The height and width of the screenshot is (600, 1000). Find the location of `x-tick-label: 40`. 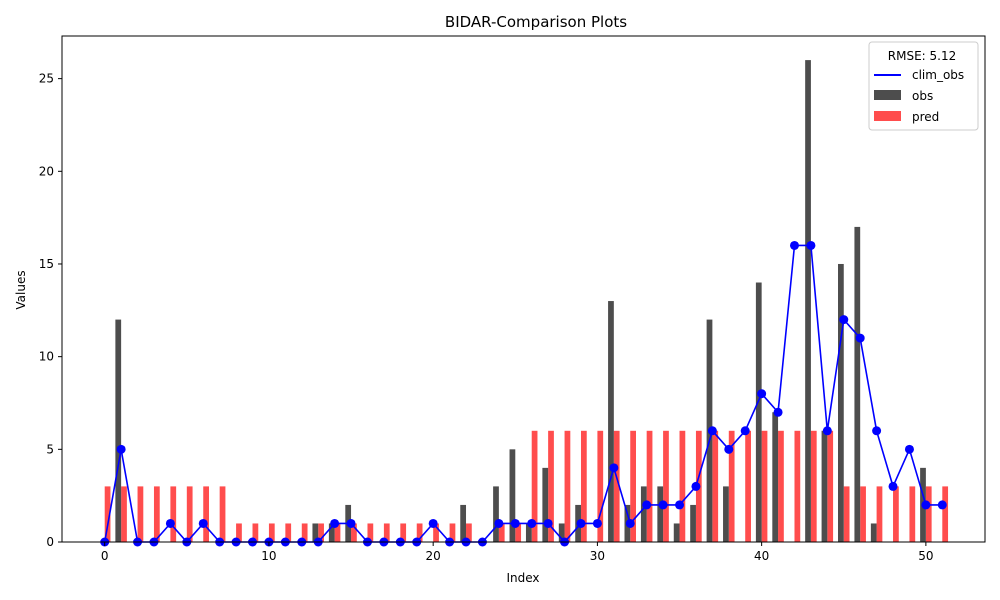

x-tick-label: 40 is located at coordinates (761, 556).